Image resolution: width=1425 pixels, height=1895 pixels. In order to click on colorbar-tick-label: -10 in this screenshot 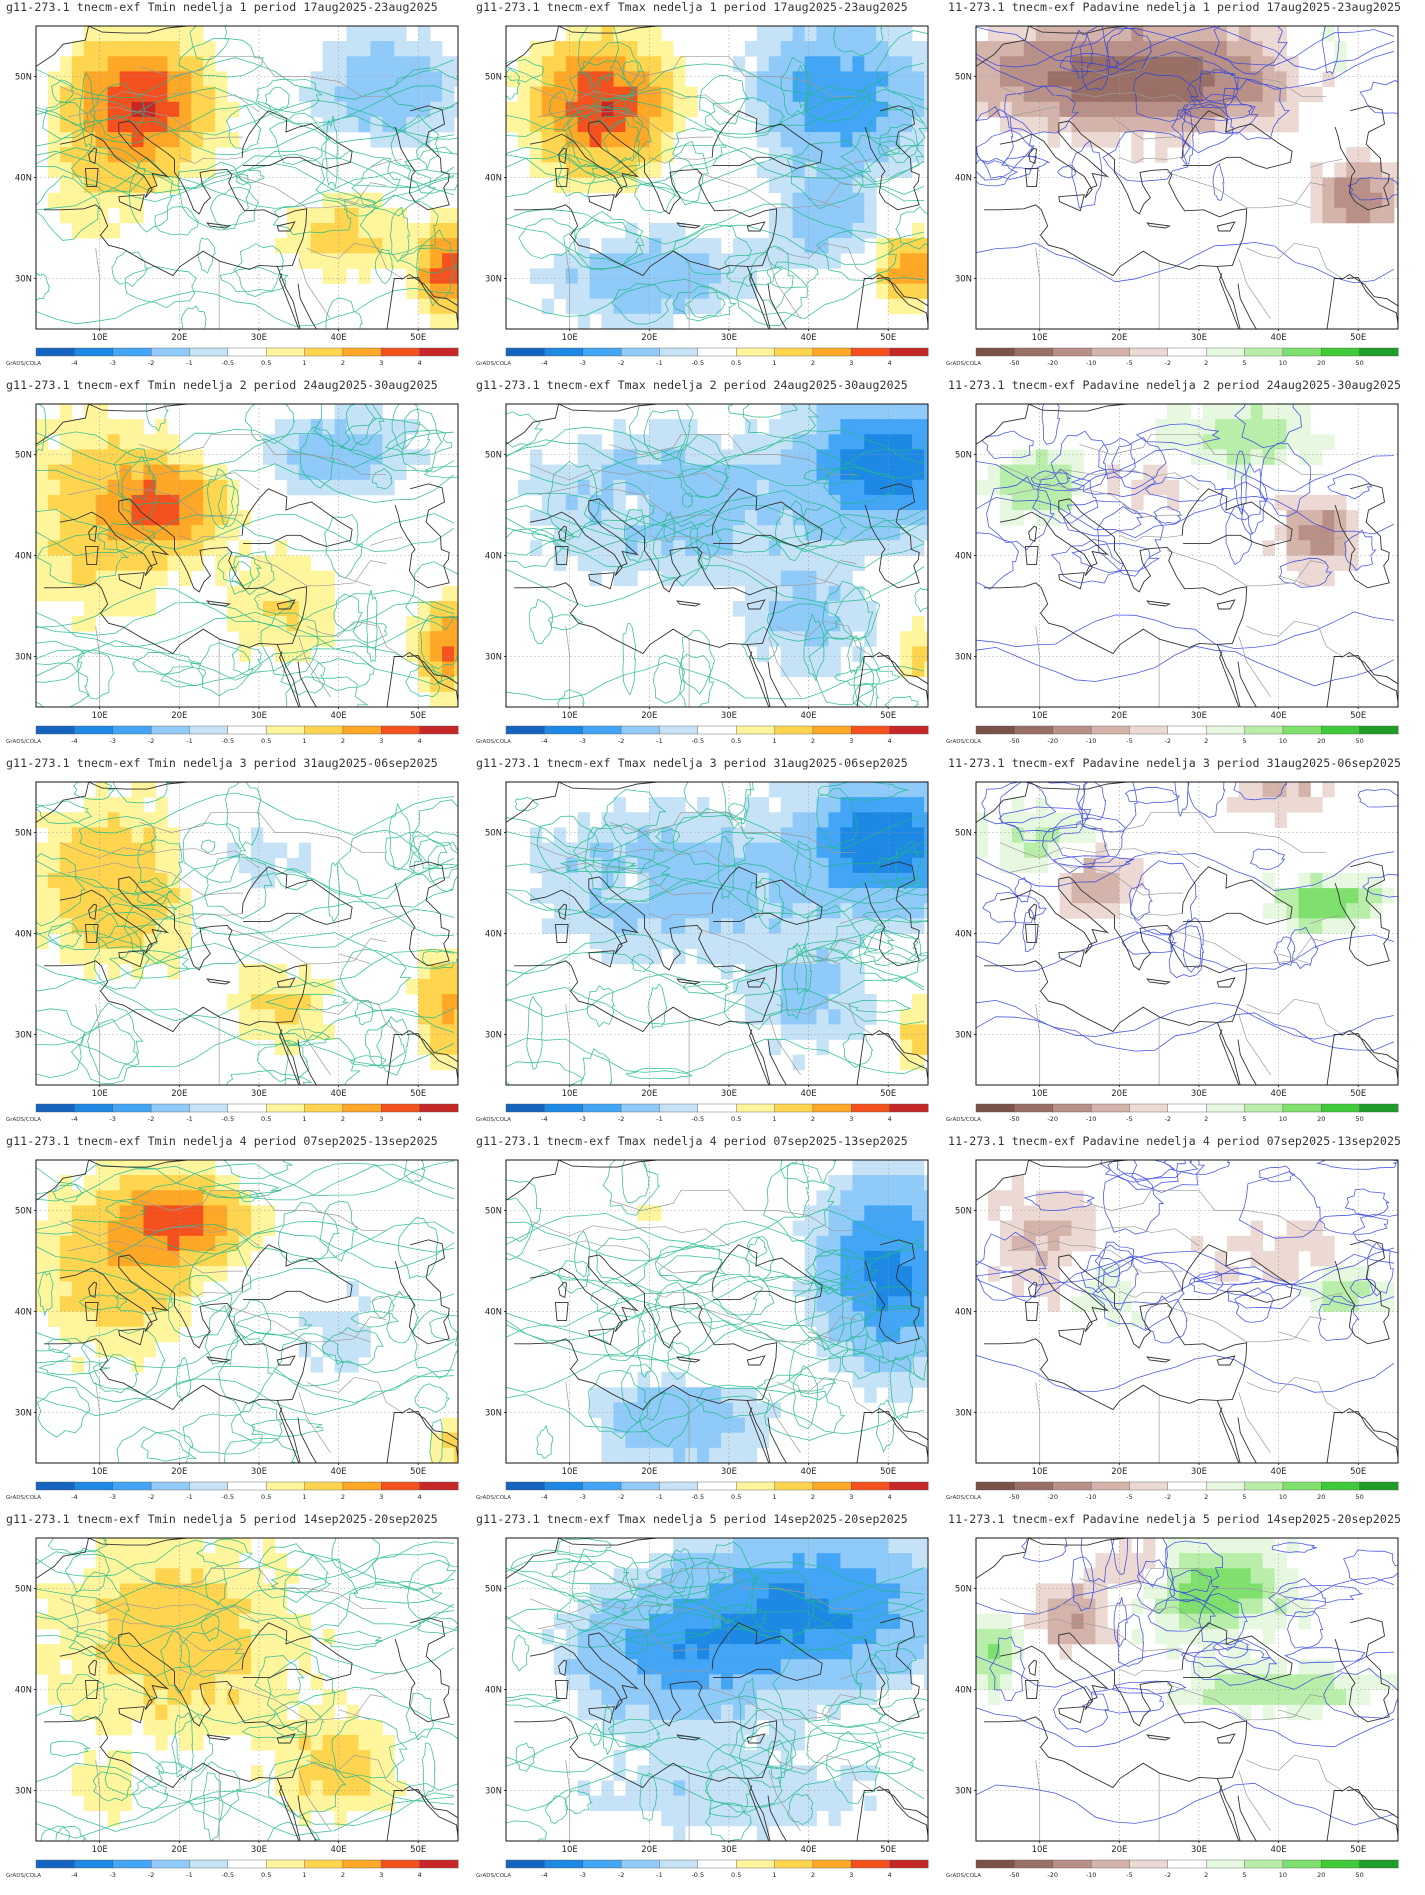, I will do `click(1091, 1119)`.